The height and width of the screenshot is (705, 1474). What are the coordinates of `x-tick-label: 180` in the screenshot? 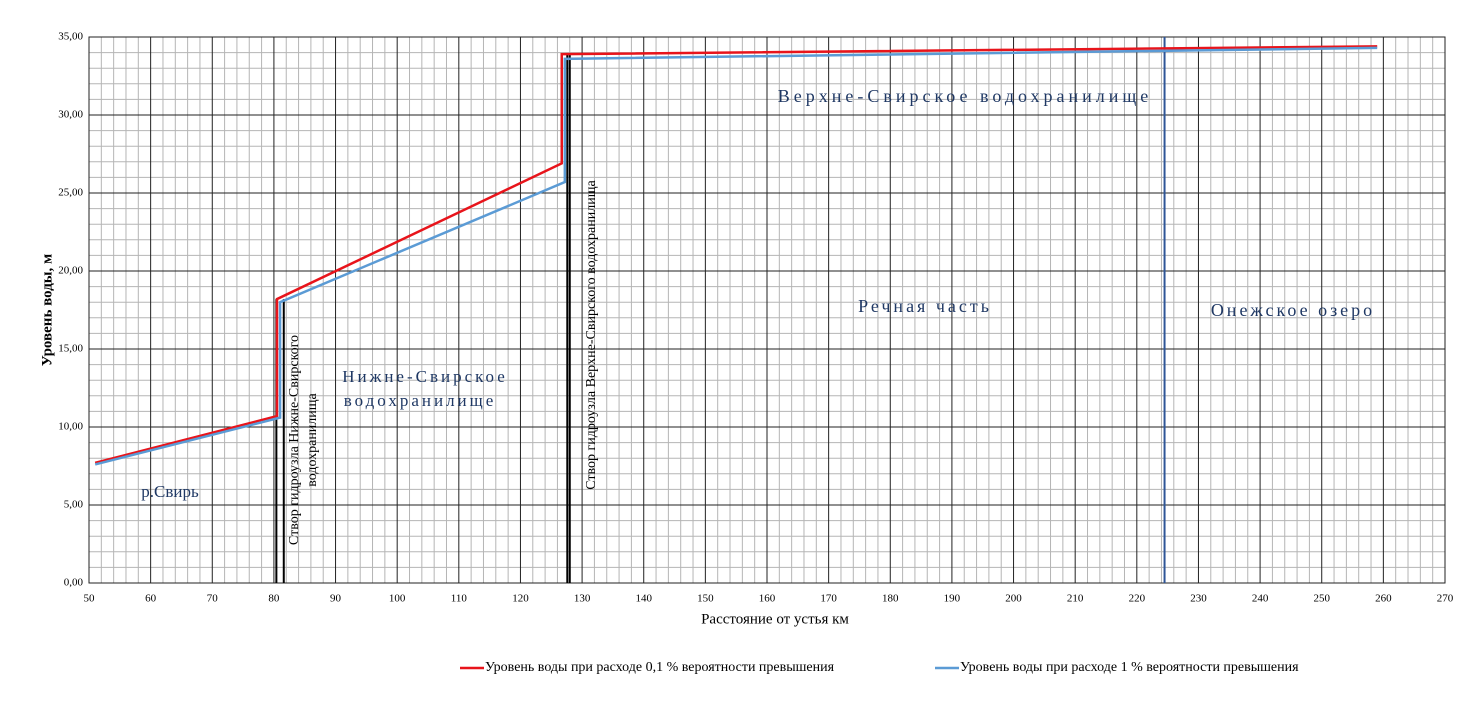 It's located at (890, 599).